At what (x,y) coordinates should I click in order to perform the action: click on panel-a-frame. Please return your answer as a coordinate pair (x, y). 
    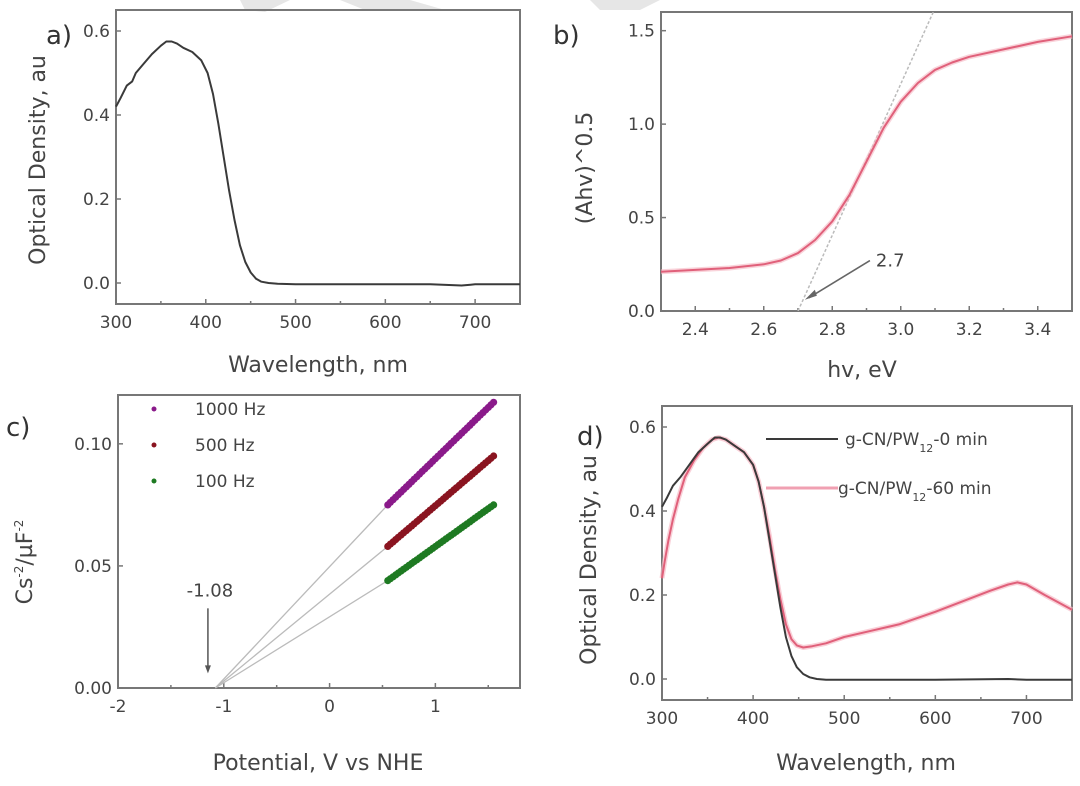
    Looking at the image, I should click on (318, 157).